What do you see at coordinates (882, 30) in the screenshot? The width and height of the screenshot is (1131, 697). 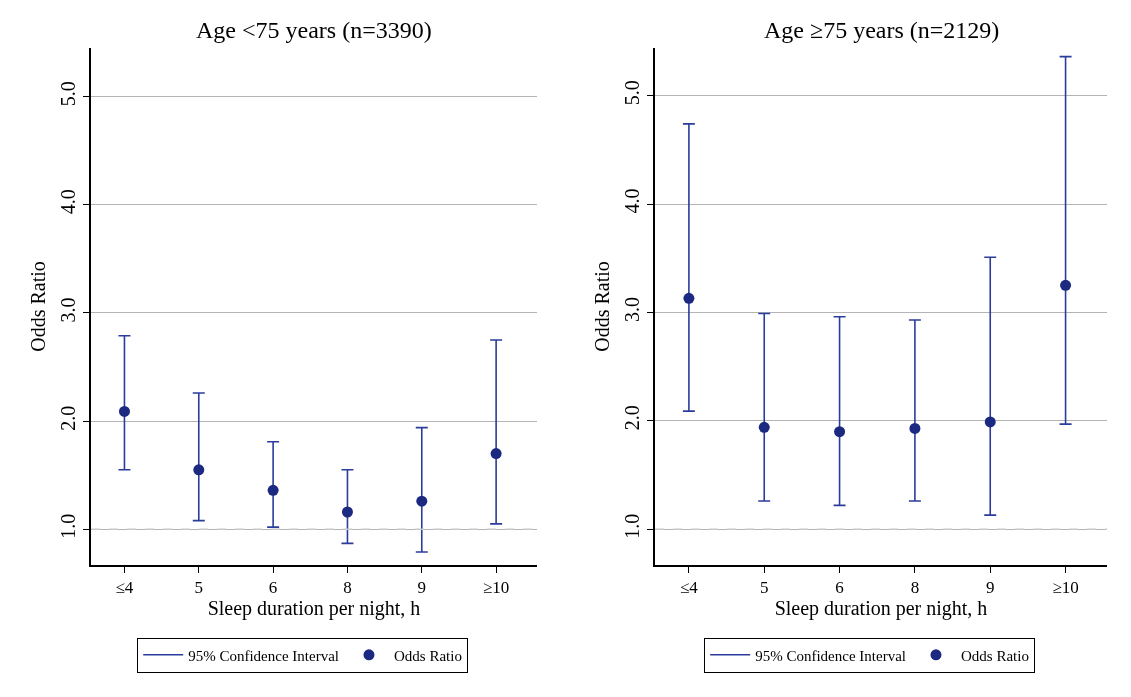 I see `chart-title: Age ≥75 years (n=2129)` at bounding box center [882, 30].